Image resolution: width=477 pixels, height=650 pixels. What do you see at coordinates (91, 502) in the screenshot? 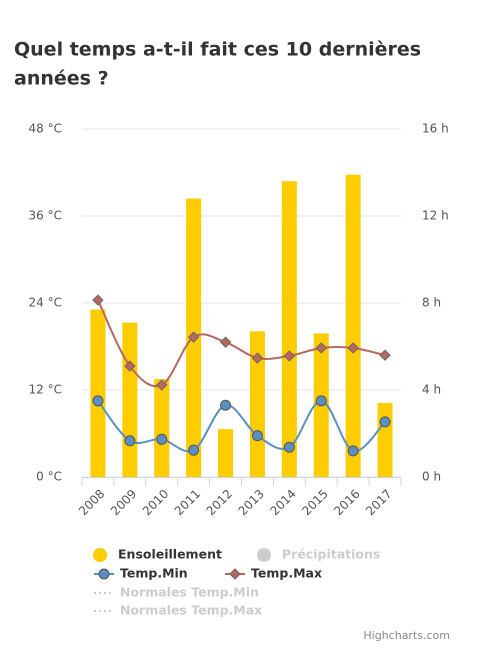
I see `x-tick-label: 2008` at bounding box center [91, 502].